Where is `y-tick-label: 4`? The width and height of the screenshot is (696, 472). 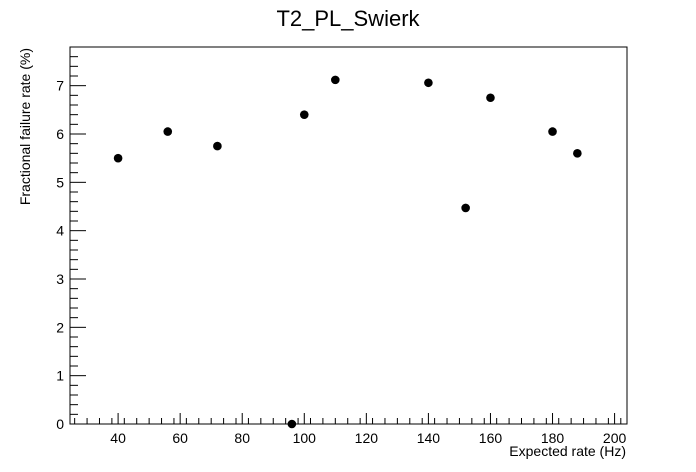 y-tick-label: 4 is located at coordinates (60, 231).